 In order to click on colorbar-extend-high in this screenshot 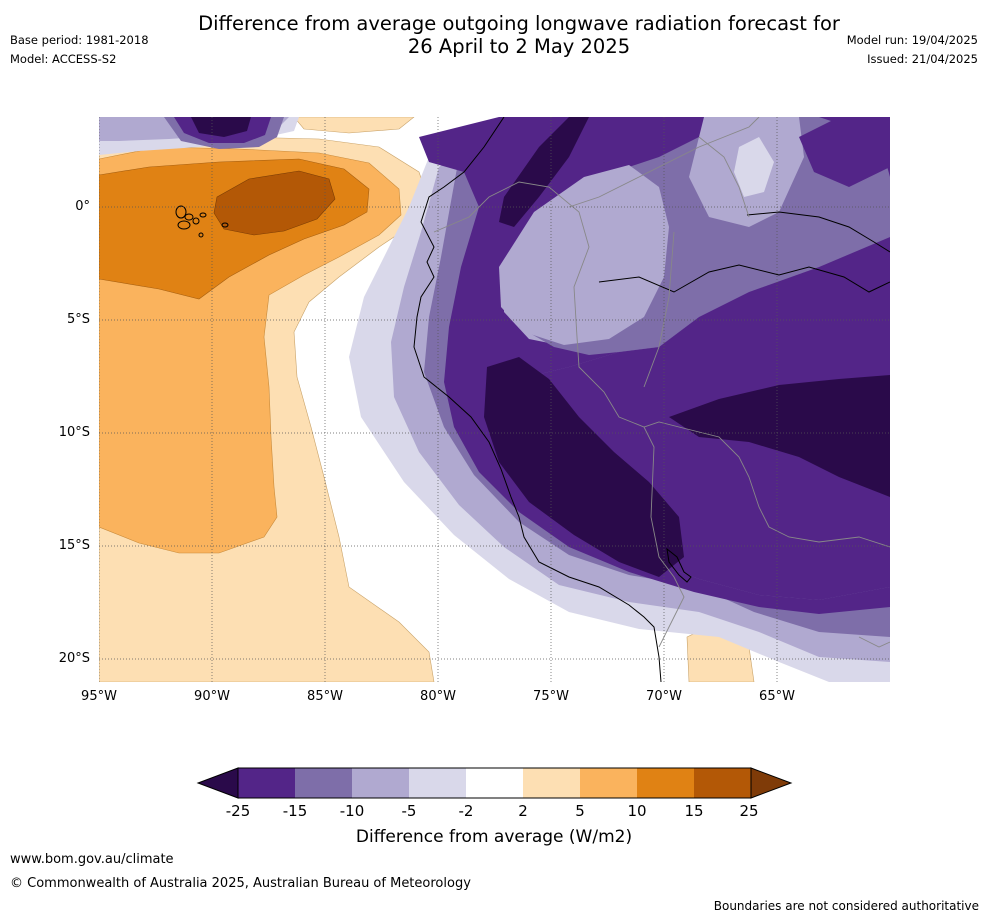, I will do `click(771, 783)`.